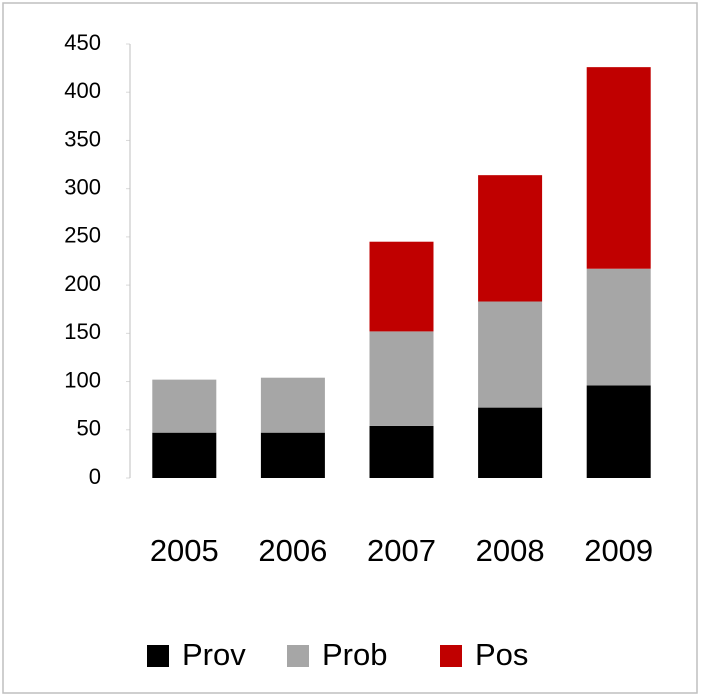  What do you see at coordinates (501, 654) in the screenshot?
I see `legend-label: Pos` at bounding box center [501, 654].